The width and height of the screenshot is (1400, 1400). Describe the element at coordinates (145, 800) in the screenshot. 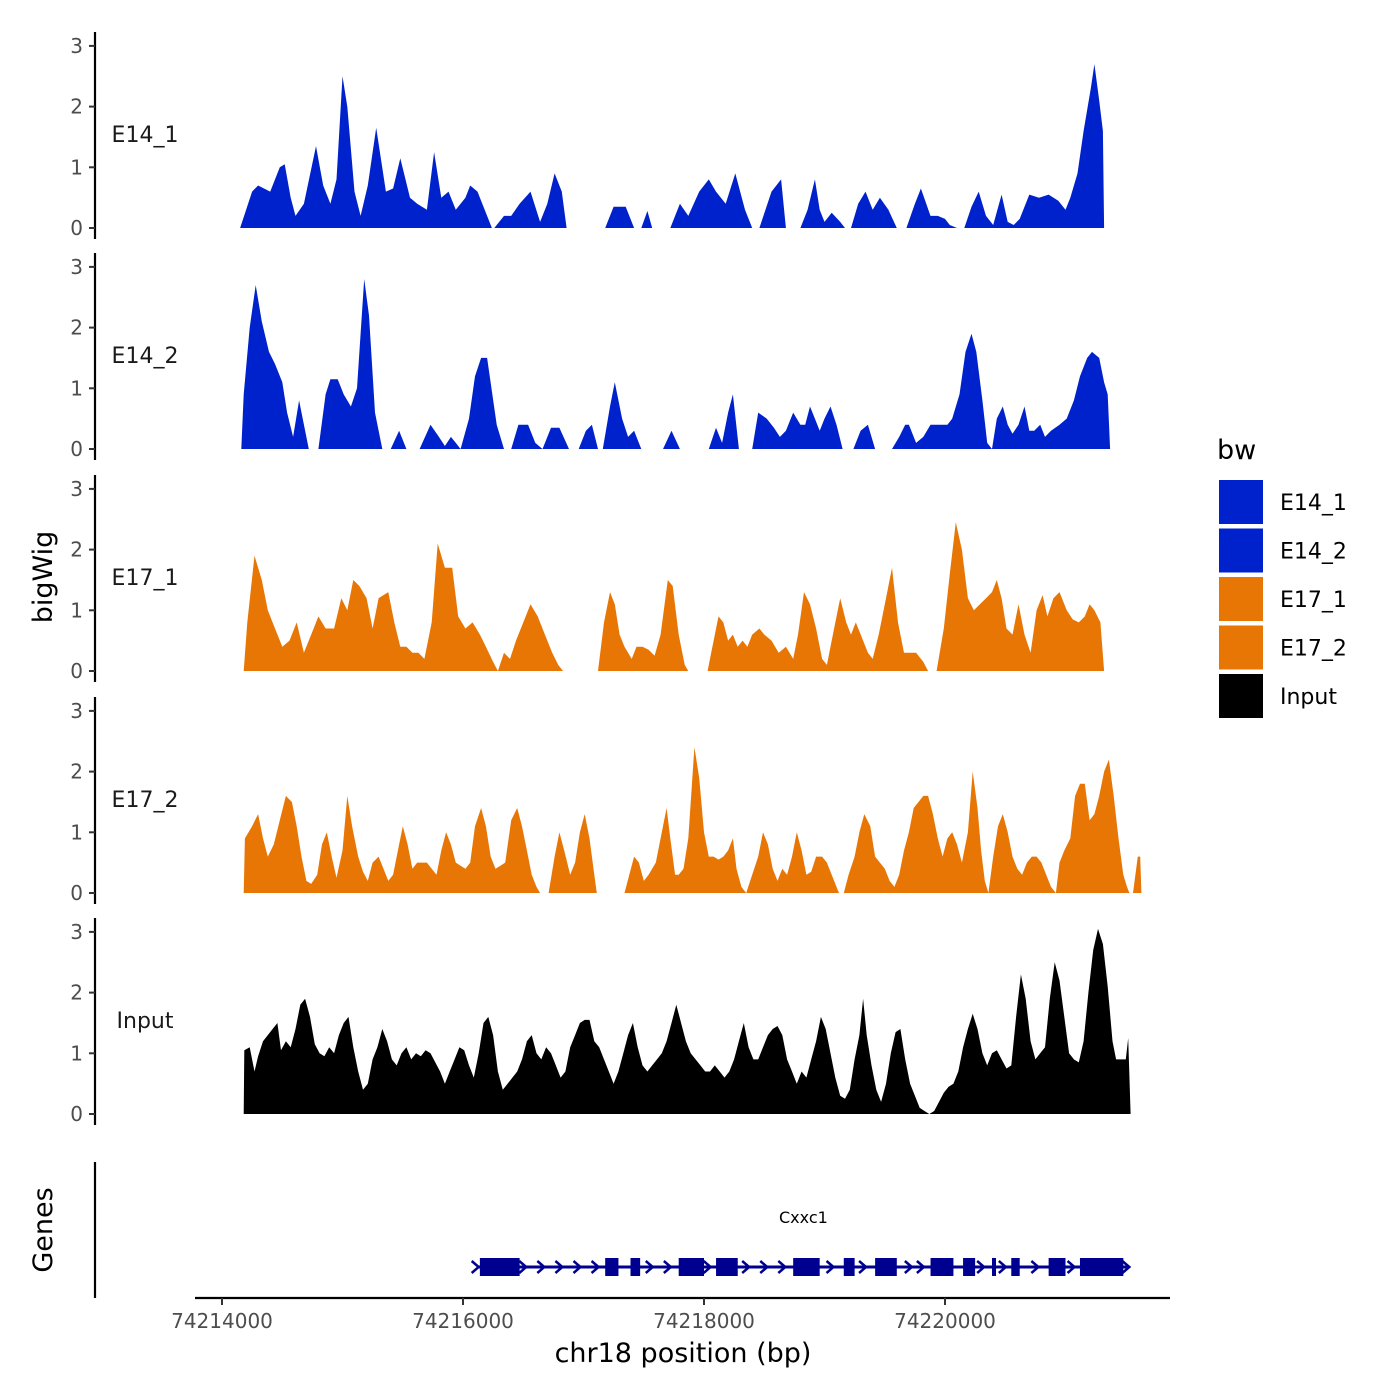

I see `track-label-e17_2: E17_2` at that location.